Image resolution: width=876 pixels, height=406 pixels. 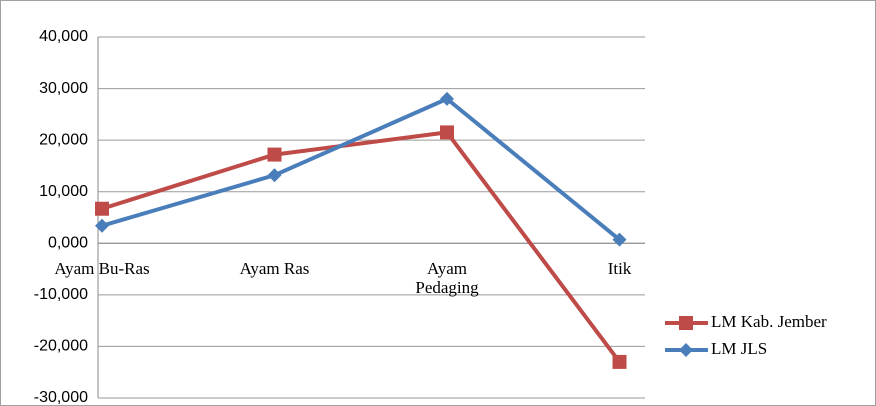 What do you see at coordinates (769, 321) in the screenshot?
I see `legend-label: LM Kab. Jember` at bounding box center [769, 321].